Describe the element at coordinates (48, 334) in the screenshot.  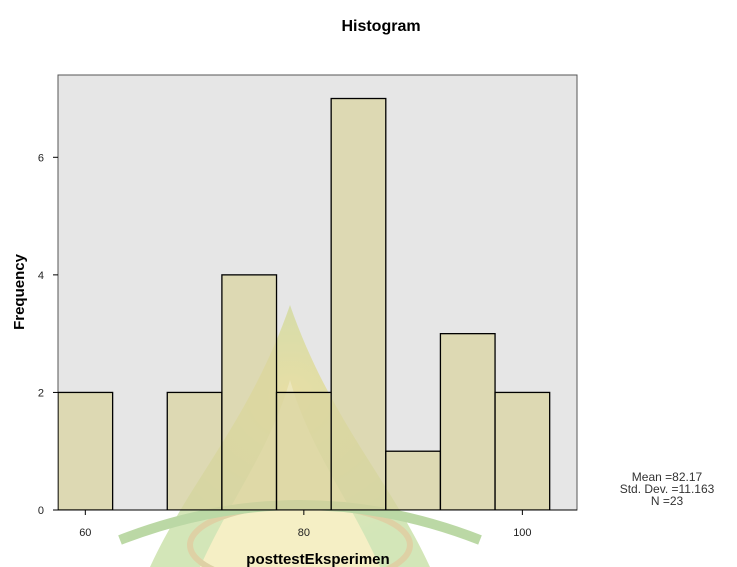
I see `y-axis: 0 2 4 6` at that location.